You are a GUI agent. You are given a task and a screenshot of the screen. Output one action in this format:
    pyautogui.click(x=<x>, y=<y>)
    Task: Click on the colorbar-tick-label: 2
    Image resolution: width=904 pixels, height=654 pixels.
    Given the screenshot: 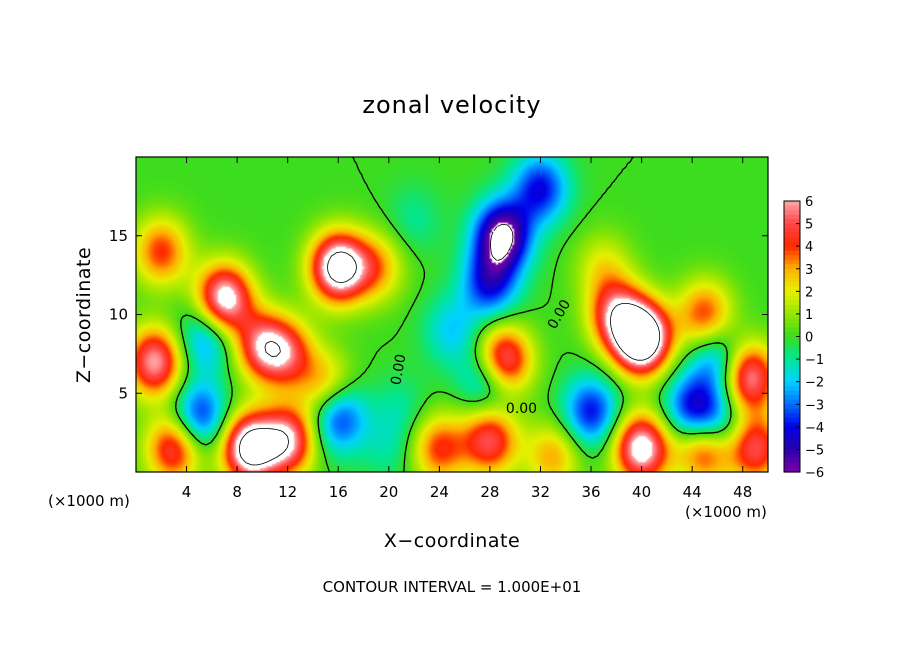 What is the action you would take?
    pyautogui.click(x=809, y=292)
    